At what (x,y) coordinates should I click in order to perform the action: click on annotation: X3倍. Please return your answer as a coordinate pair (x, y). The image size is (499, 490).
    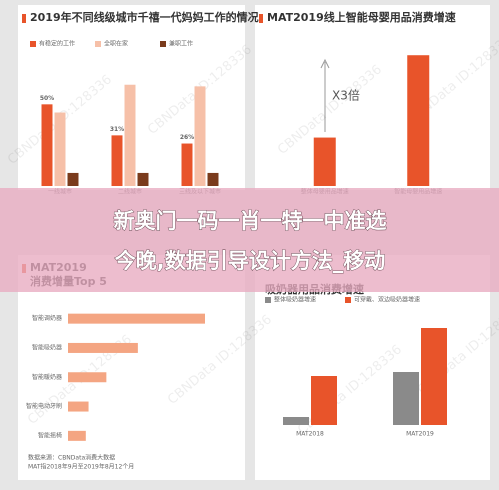
    Looking at the image, I should click on (346, 95).